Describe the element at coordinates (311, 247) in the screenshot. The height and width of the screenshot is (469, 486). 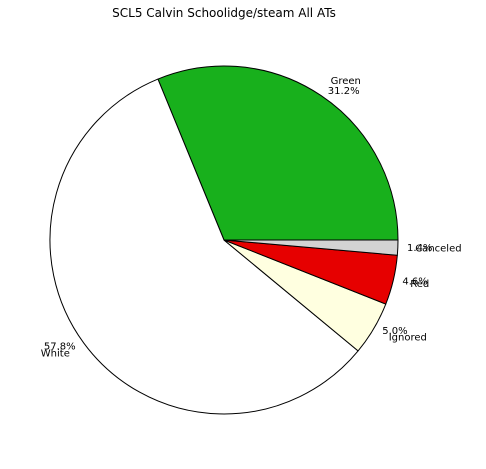
I see `pie-slice-canceled` at that location.